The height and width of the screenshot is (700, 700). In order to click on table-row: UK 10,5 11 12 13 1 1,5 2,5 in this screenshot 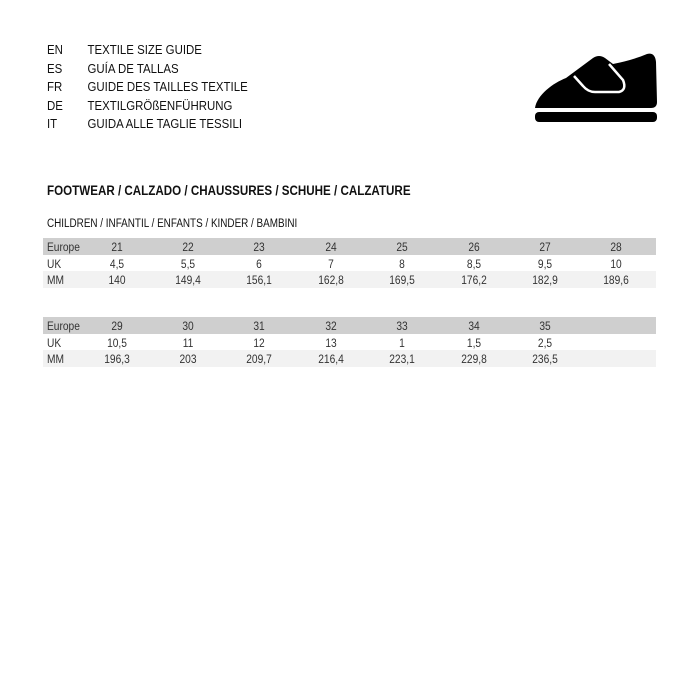, I will do `click(349, 342)`.